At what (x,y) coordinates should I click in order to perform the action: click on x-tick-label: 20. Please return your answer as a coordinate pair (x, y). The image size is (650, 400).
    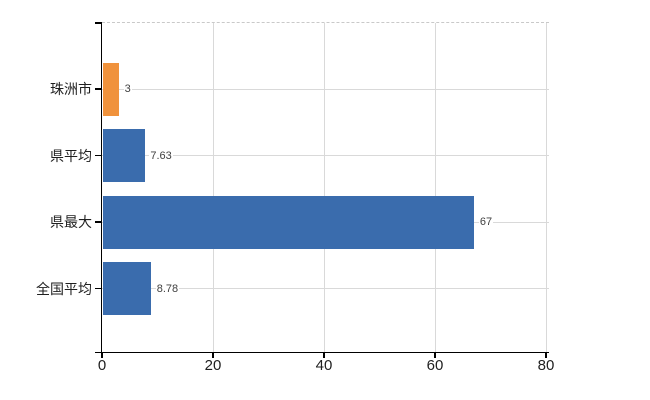
    Looking at the image, I should click on (213, 365).